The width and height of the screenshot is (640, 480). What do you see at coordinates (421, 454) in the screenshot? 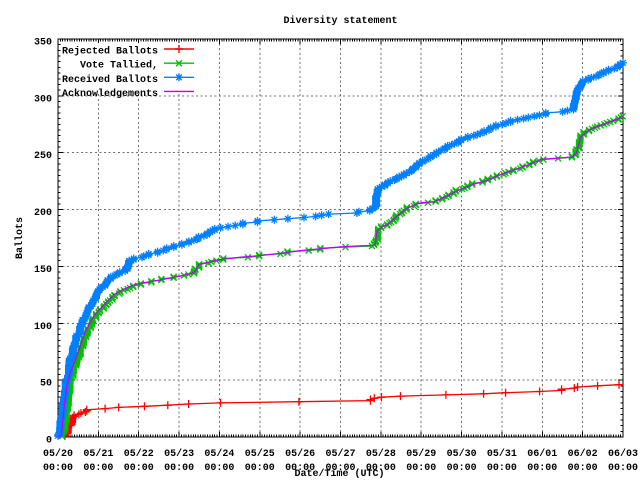
I see `svg-text: 05/29` at bounding box center [421, 454].